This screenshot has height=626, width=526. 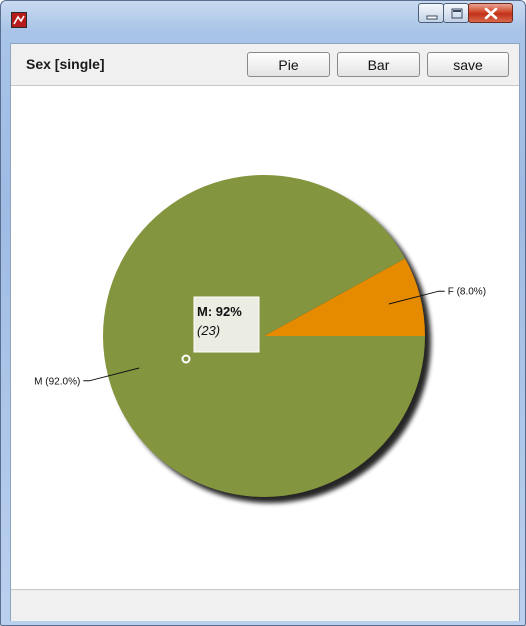 What do you see at coordinates (288, 64) in the screenshot?
I see `pie-button: Pie` at bounding box center [288, 64].